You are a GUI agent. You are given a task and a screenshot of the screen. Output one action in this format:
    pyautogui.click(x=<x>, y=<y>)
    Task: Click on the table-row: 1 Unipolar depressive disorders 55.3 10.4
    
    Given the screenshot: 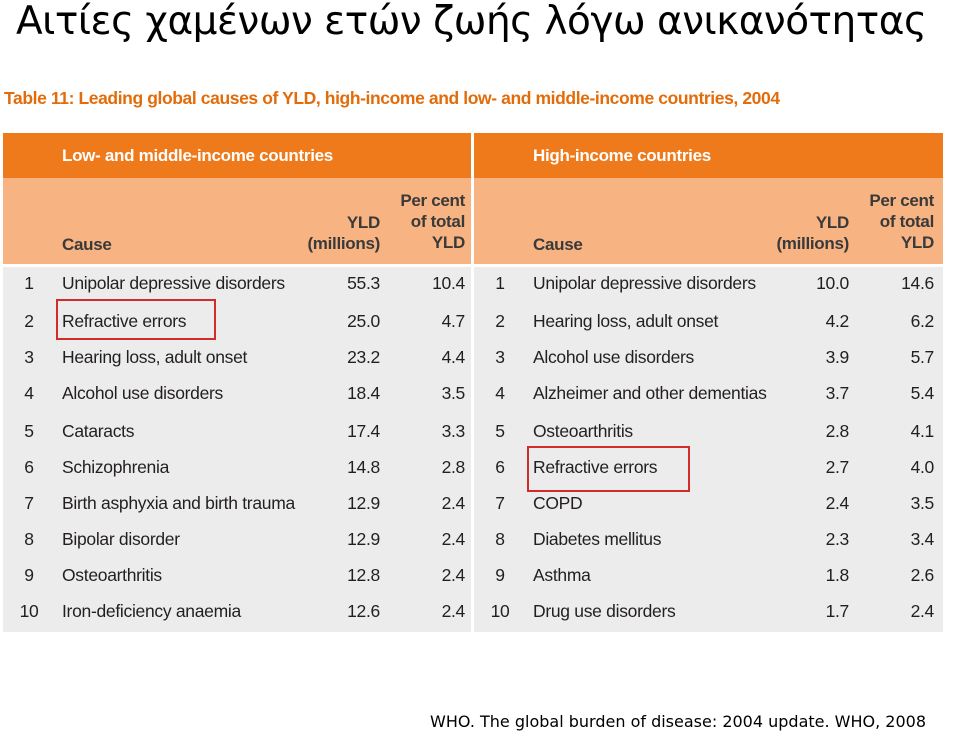 What is the action you would take?
    pyautogui.click(x=237, y=283)
    